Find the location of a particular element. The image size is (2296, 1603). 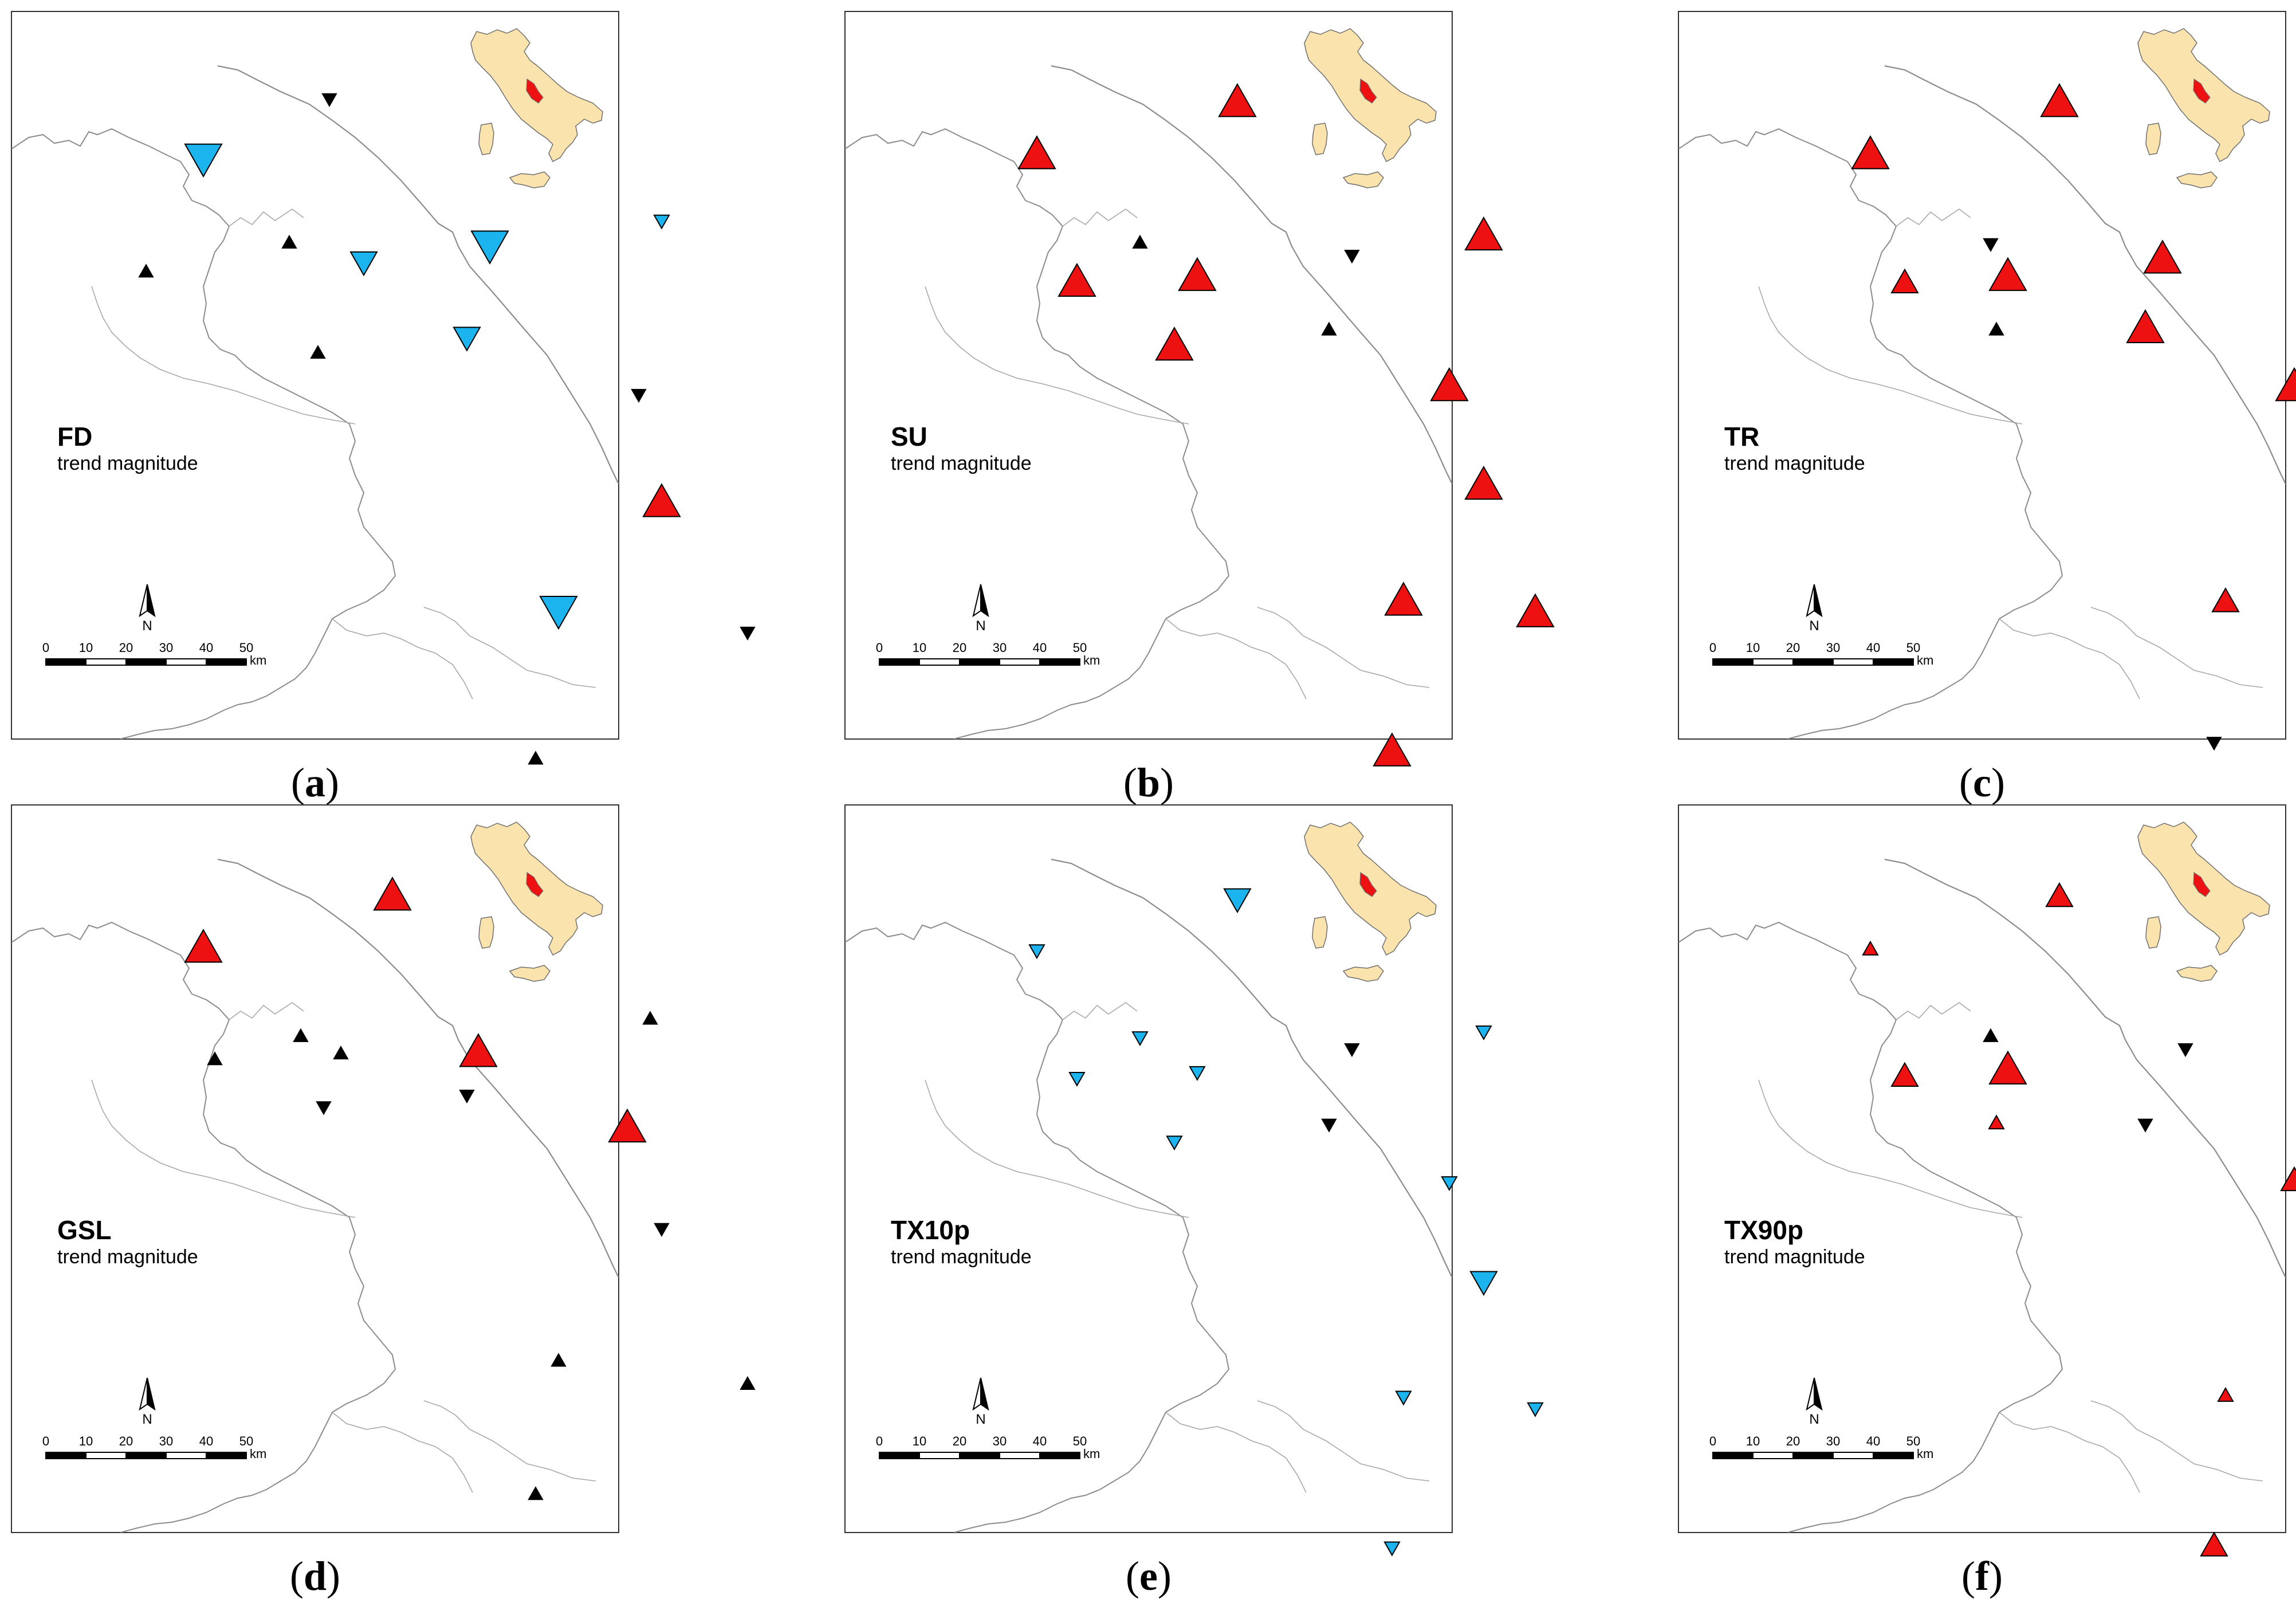

sicily is located at coordinates (2197, 973).